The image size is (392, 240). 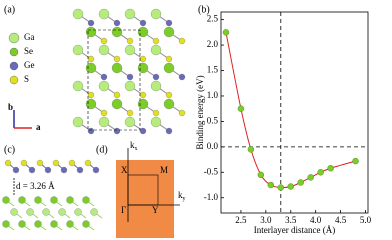 I want to click on legend-label: Se, so click(x=28, y=51).